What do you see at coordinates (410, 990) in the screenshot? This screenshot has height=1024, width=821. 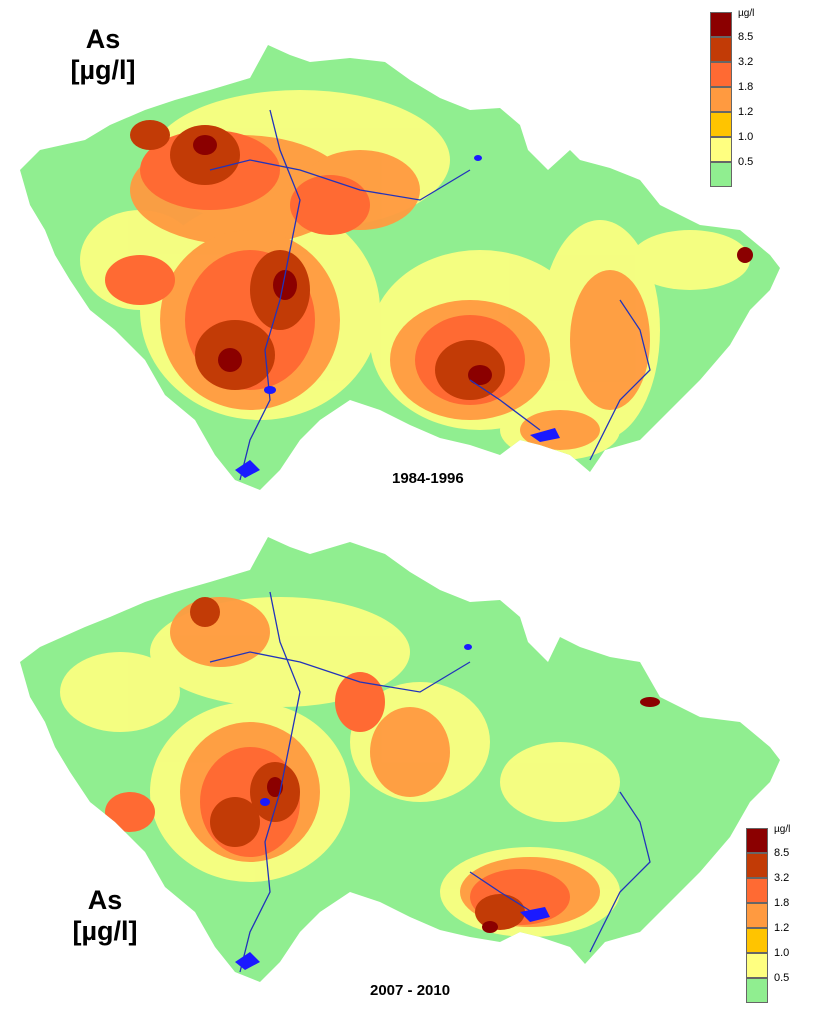 I see `period-label: 2007 - 2010` at bounding box center [410, 990].